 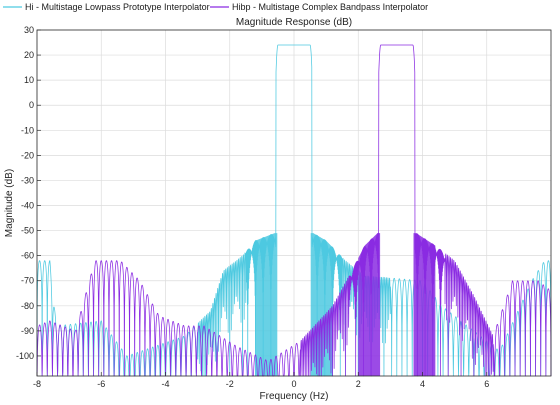 I want to click on y-tick-label: 30, so click(x=29, y=30).